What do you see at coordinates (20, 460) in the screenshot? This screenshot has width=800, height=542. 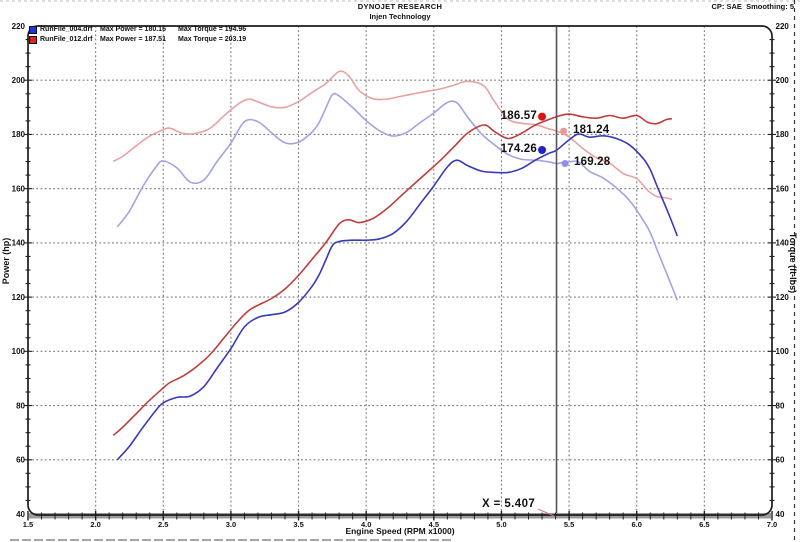 I see `y-left-tick-label: 60` at bounding box center [20, 460].